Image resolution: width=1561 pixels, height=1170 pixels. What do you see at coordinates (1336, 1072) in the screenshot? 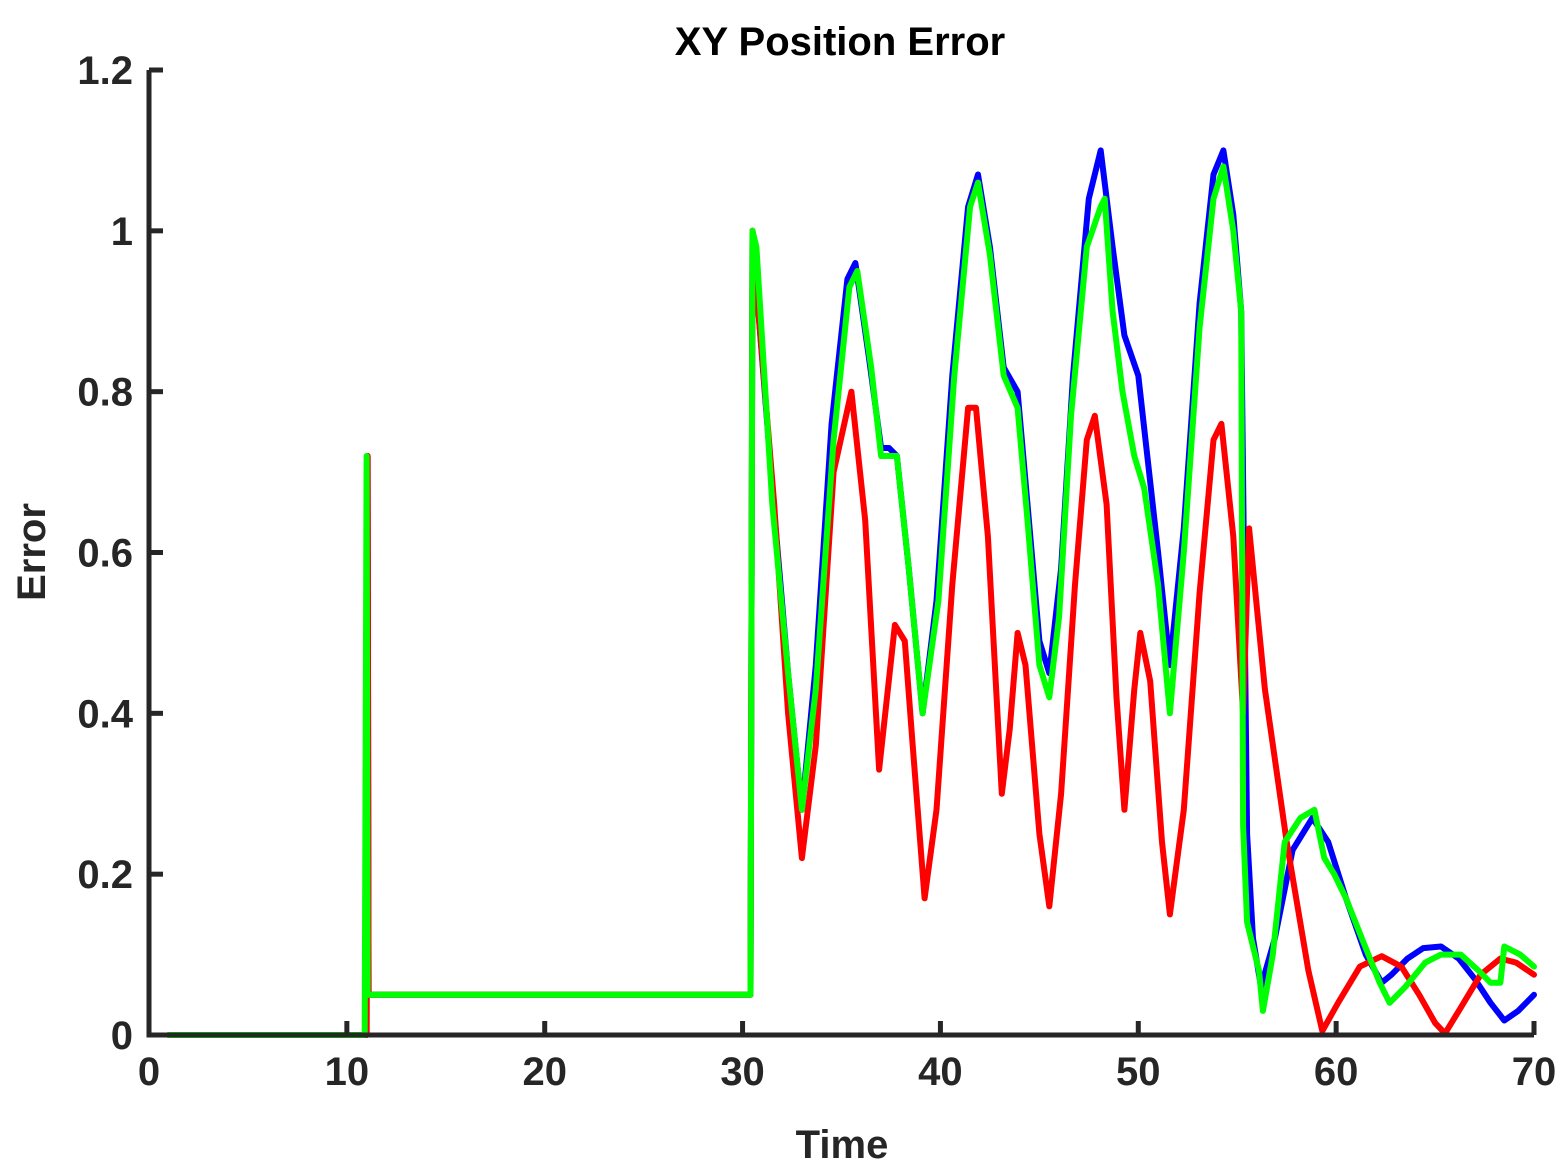
I see `x-tick-label: 60` at bounding box center [1336, 1072].